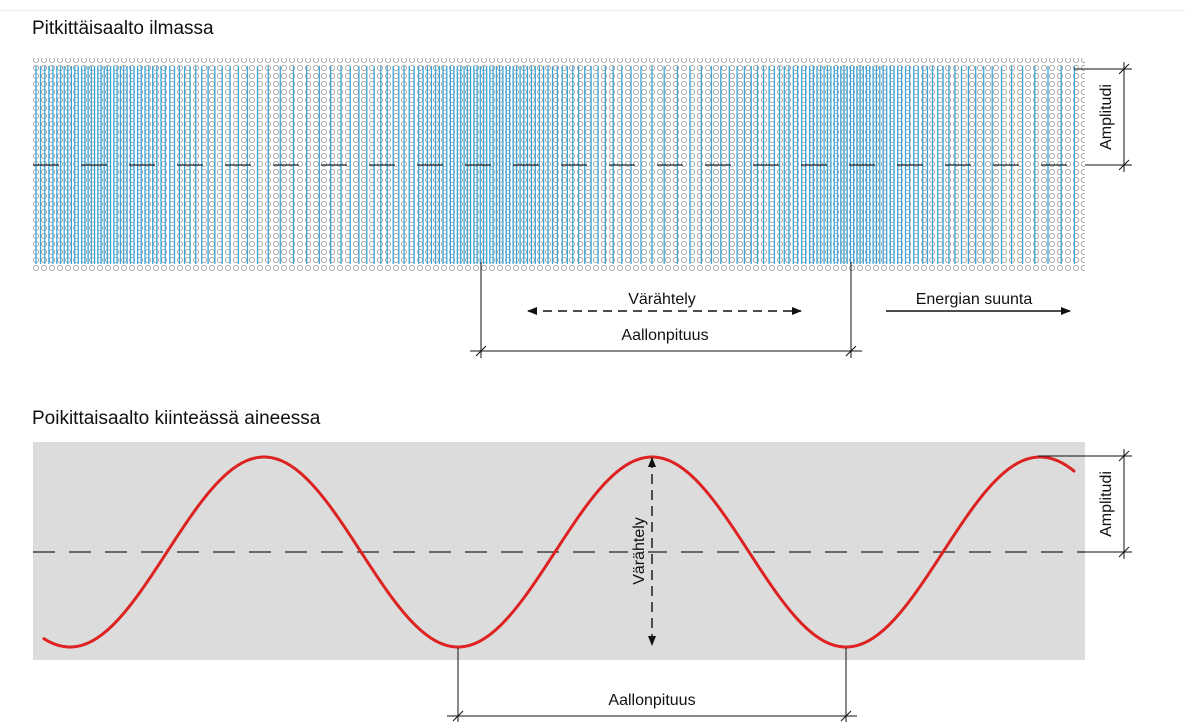  I want to click on top-border, so click(593, 5).